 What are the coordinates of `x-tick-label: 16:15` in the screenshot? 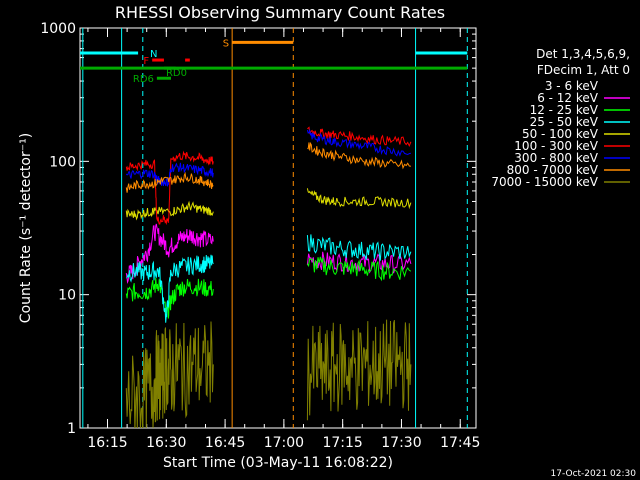 It's located at (107, 443).